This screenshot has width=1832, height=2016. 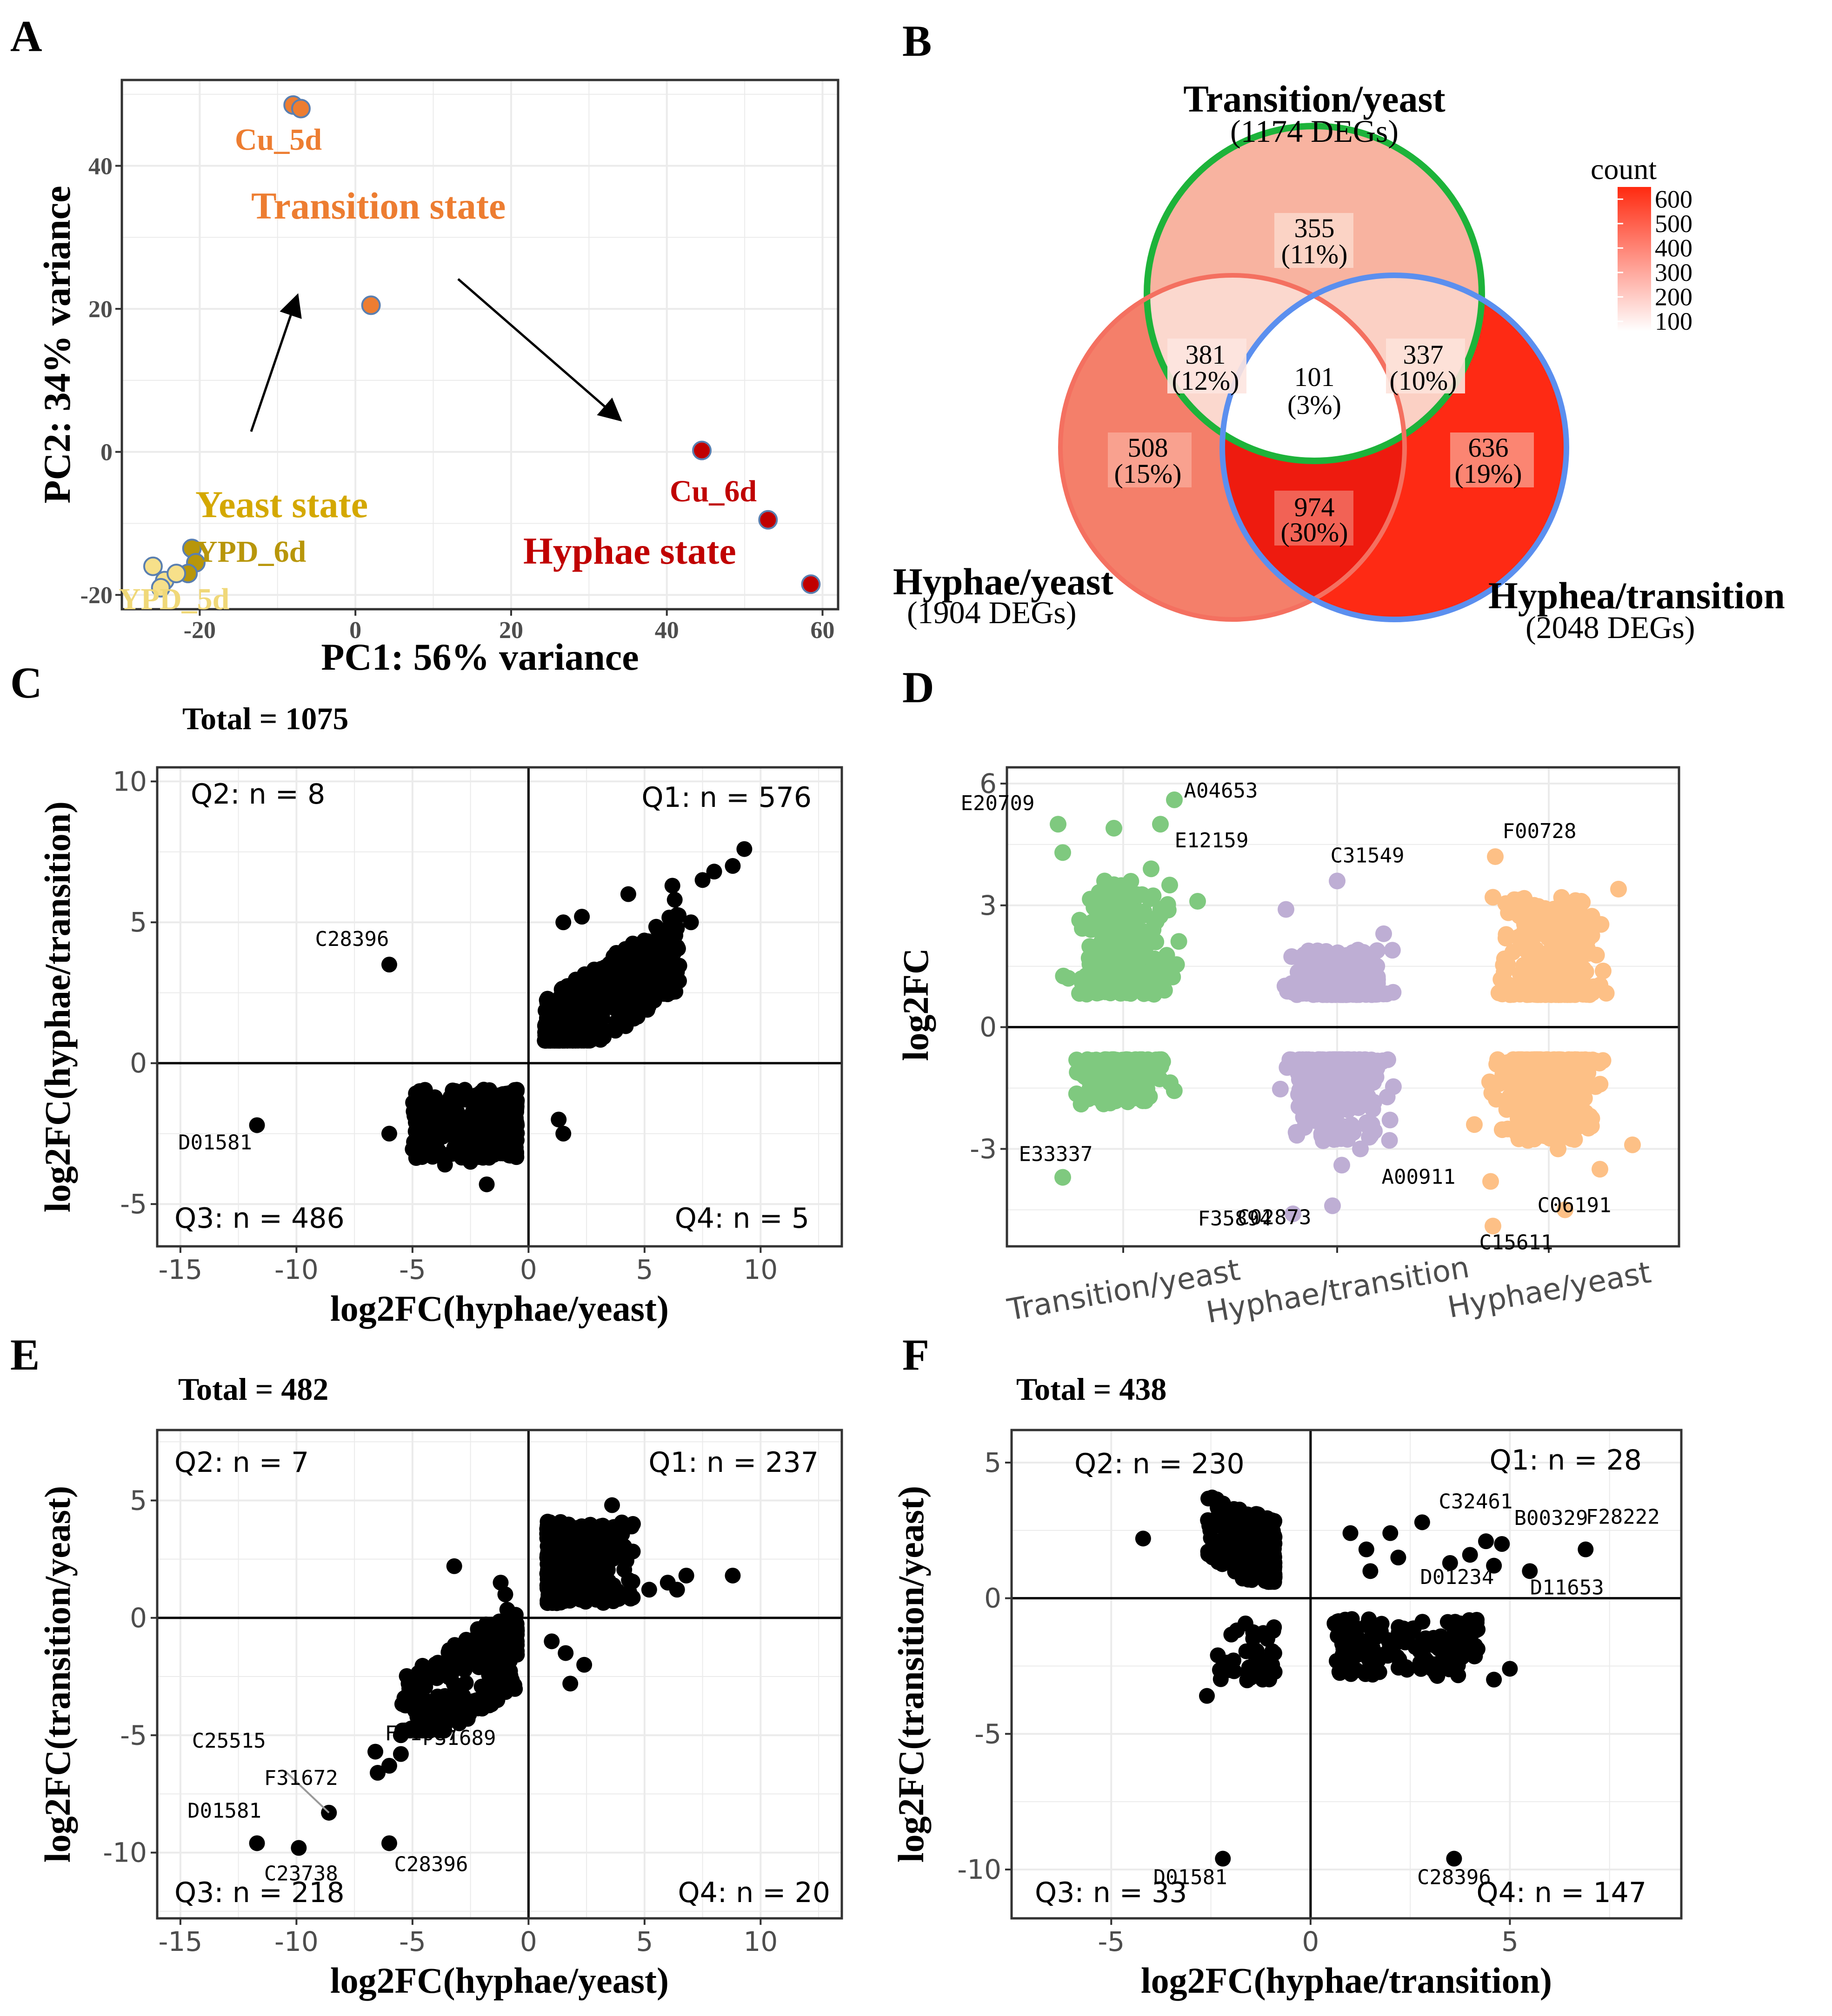 I want to click on plot-f-y-label: log2FC(transition/yeast), so click(x=911, y=1674).